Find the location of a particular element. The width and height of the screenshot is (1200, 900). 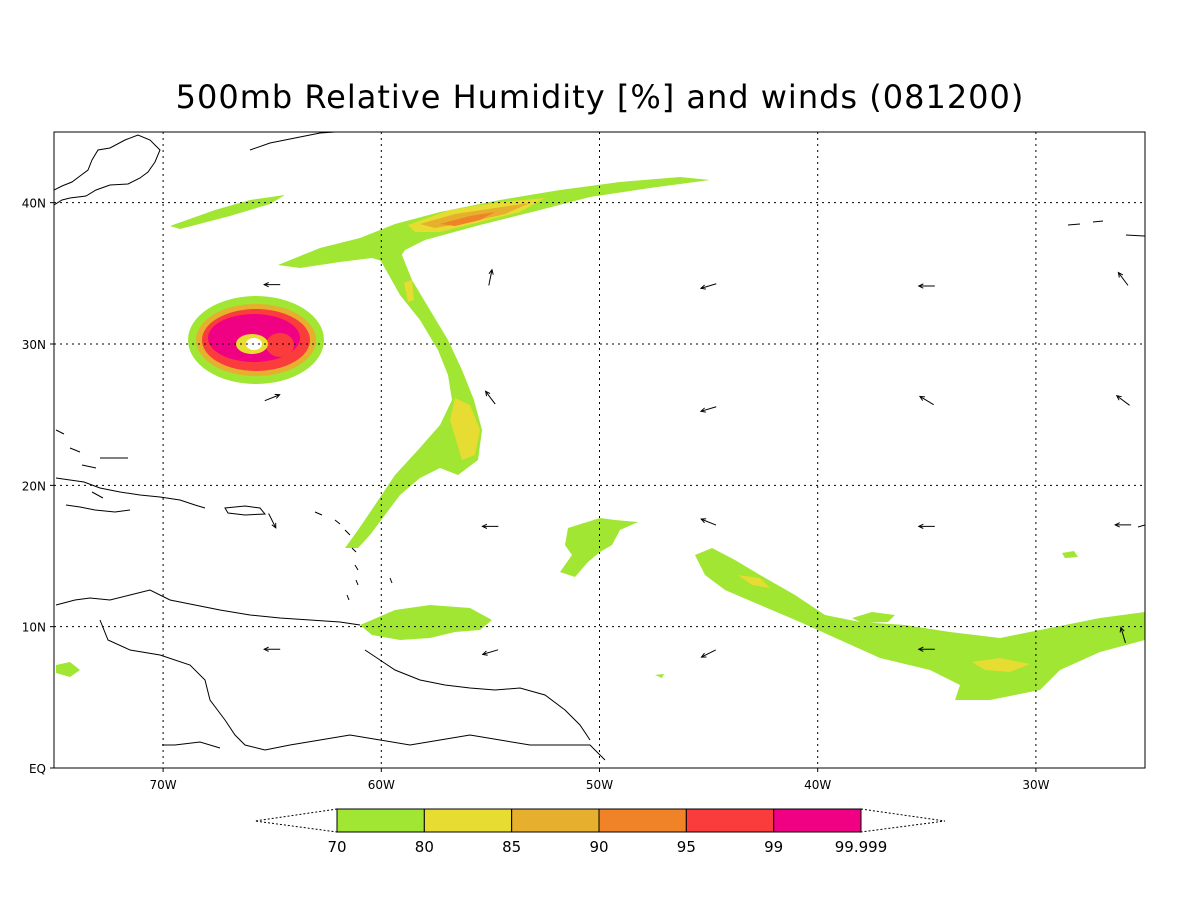

colorbar-label: 99 is located at coordinates (773, 847).